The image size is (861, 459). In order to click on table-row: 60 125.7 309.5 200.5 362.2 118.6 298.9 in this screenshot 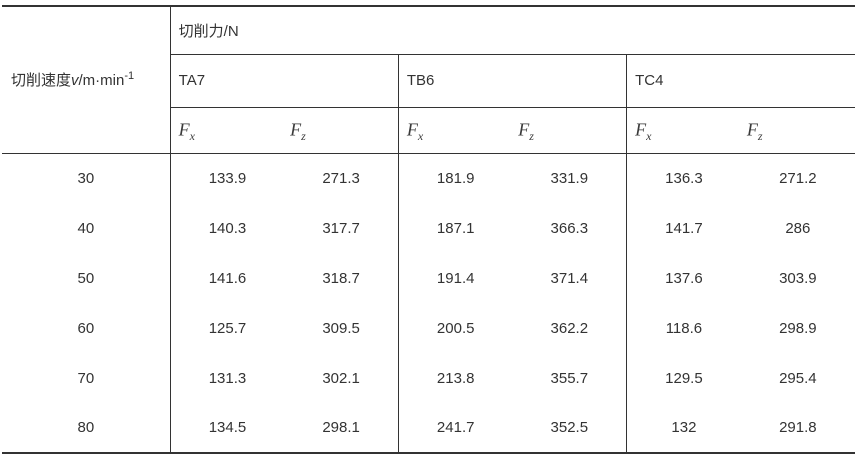, I will do `click(428, 328)`.